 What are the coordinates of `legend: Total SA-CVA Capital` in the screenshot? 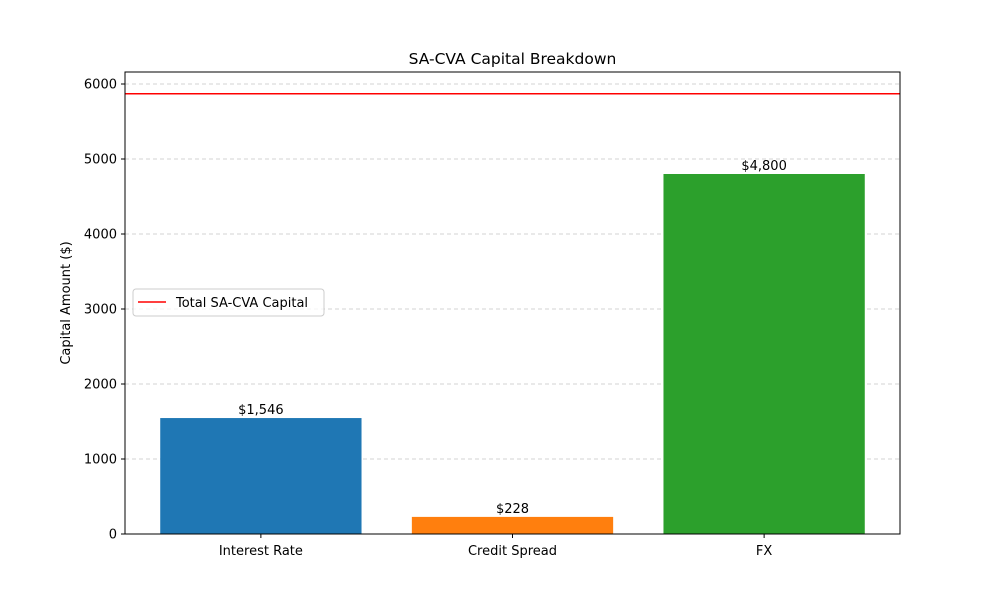 It's located at (228, 302).